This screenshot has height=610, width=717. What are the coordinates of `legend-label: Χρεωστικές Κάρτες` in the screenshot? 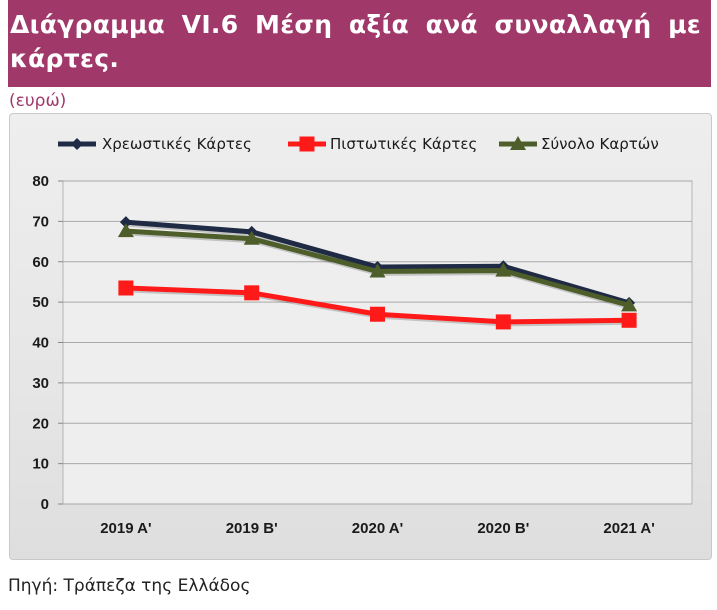 It's located at (177, 144).